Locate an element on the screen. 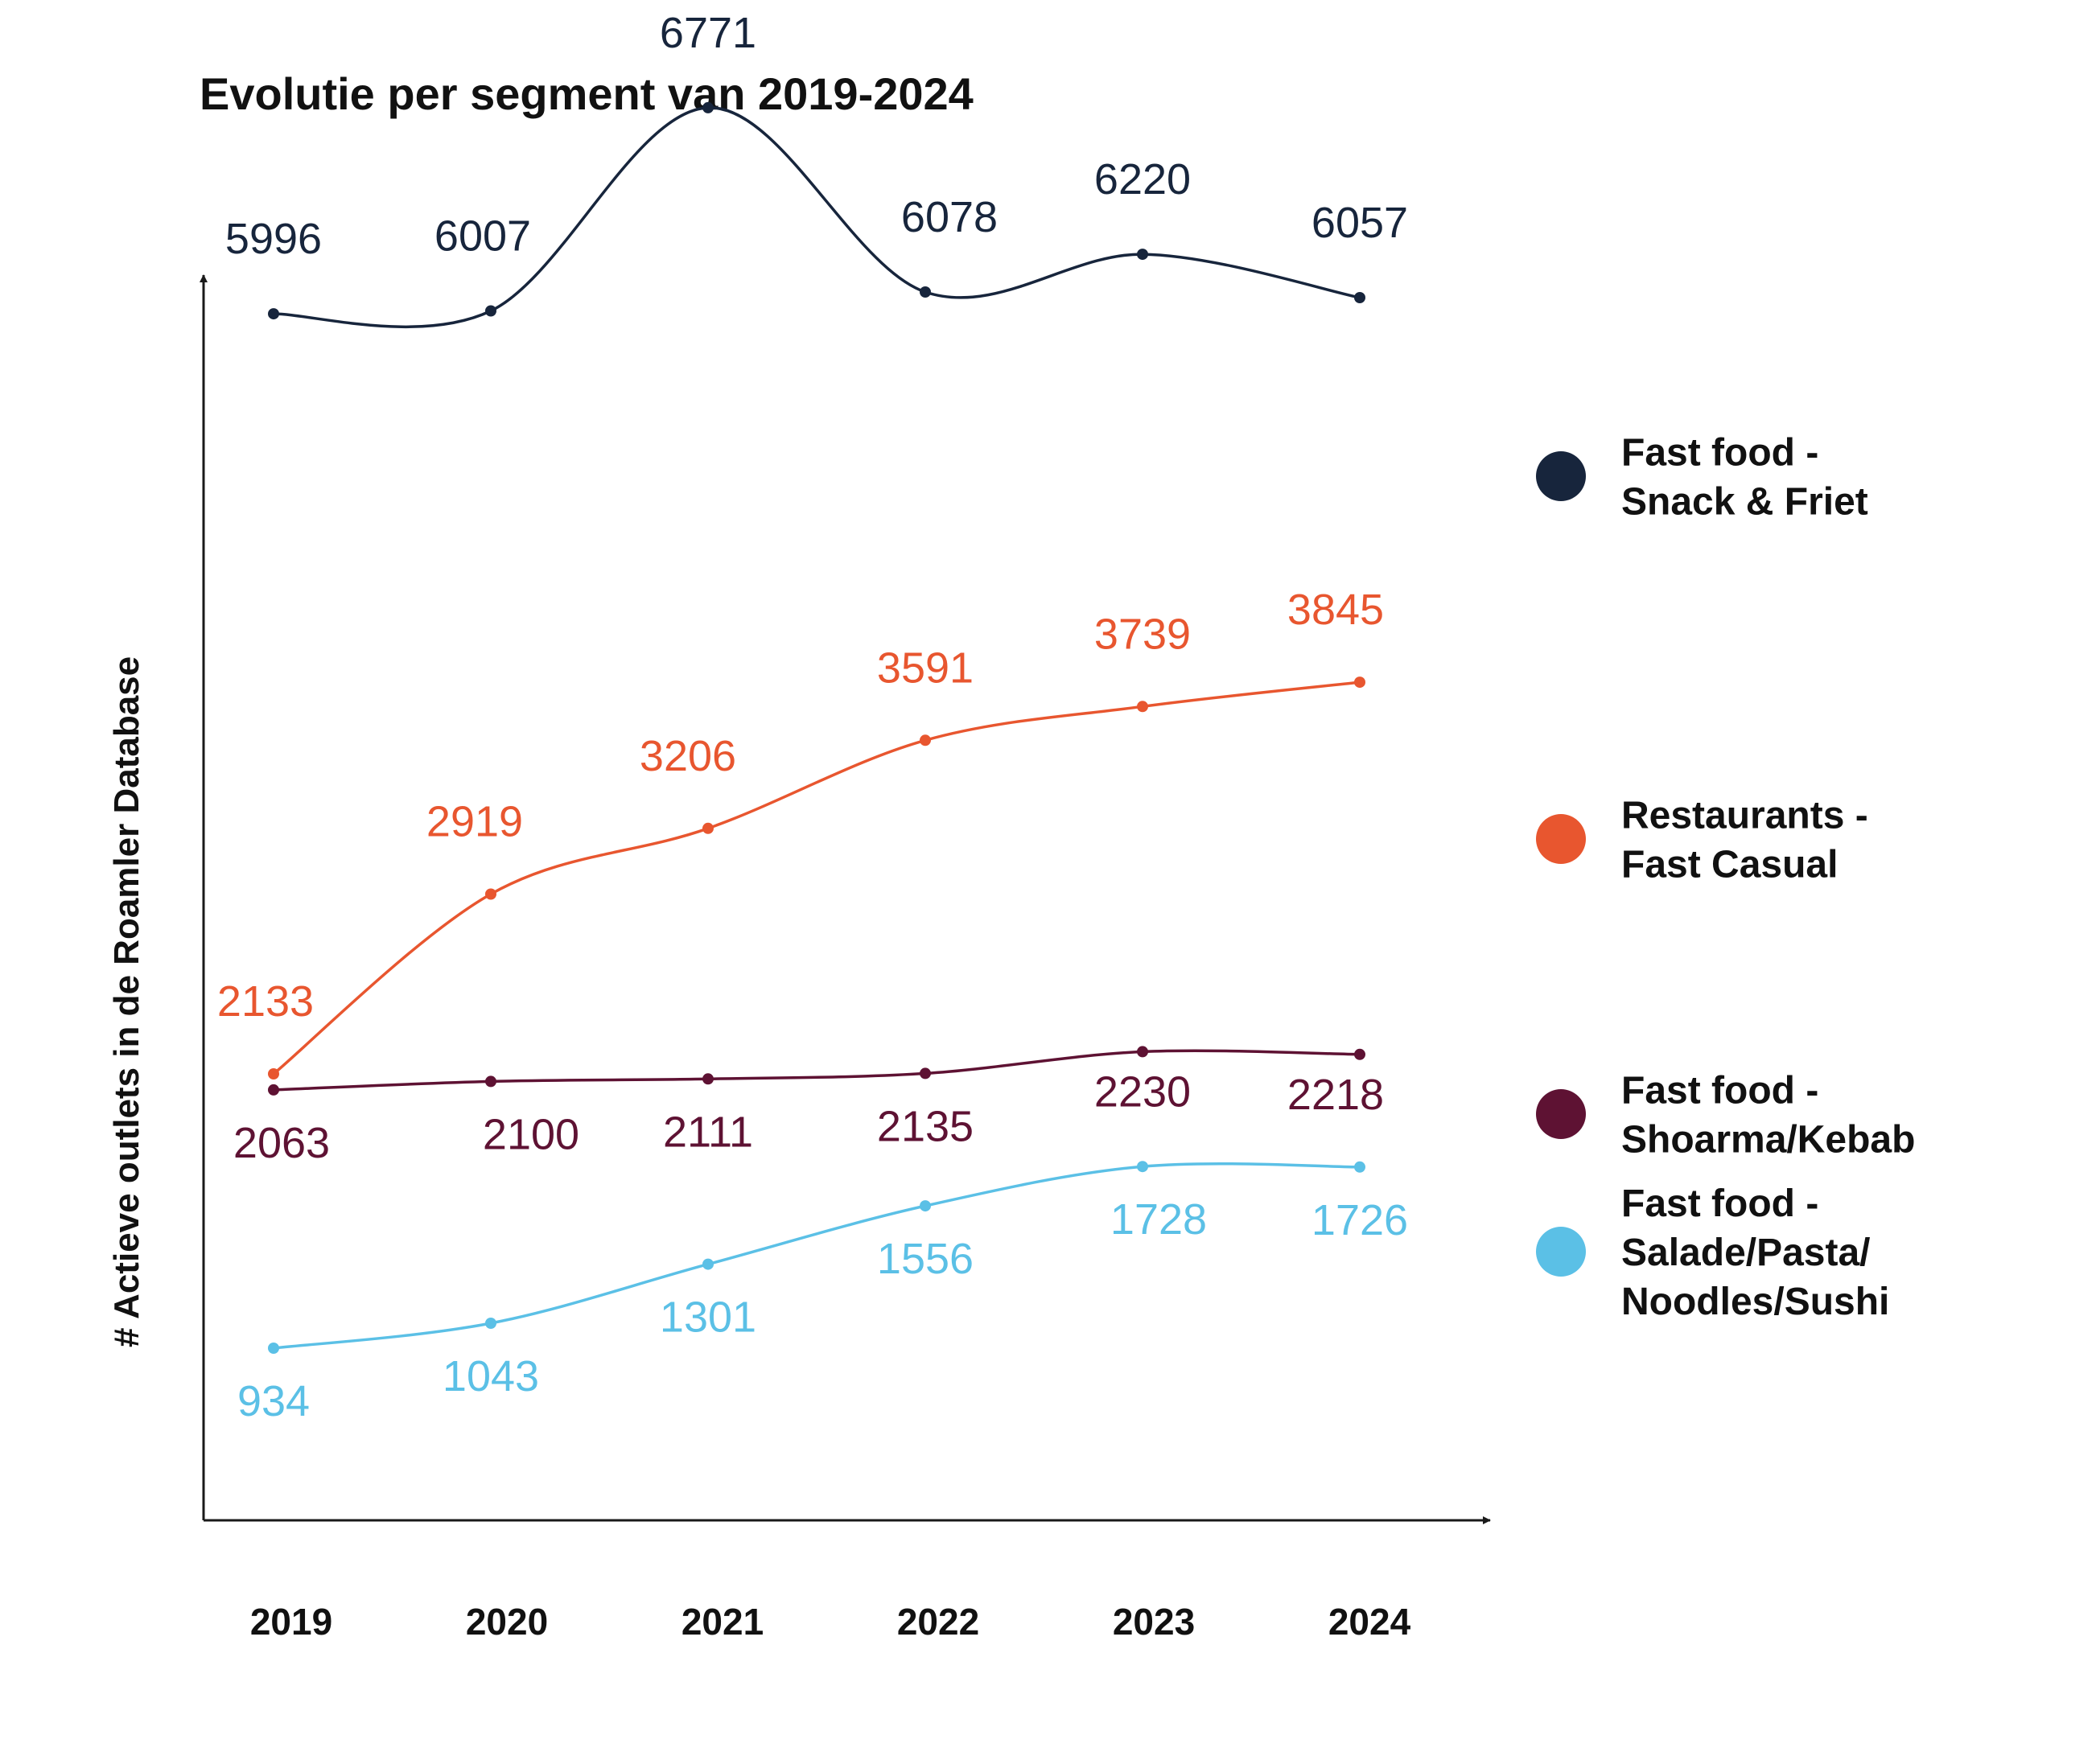 This screenshot has width=2100, height=1756. x-tick-label: 2022 is located at coordinates (938, 1622).